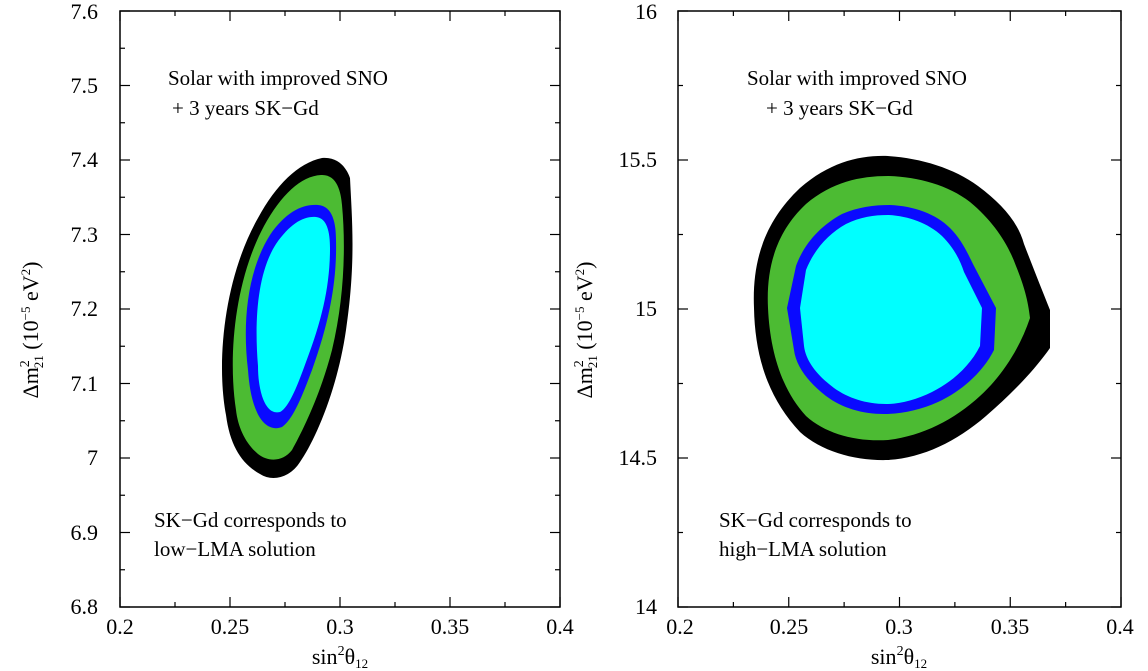 This screenshot has width=1148, height=671. Describe the element at coordinates (85, 234) in the screenshot. I see `left-ytick-label: 7.3` at that location.